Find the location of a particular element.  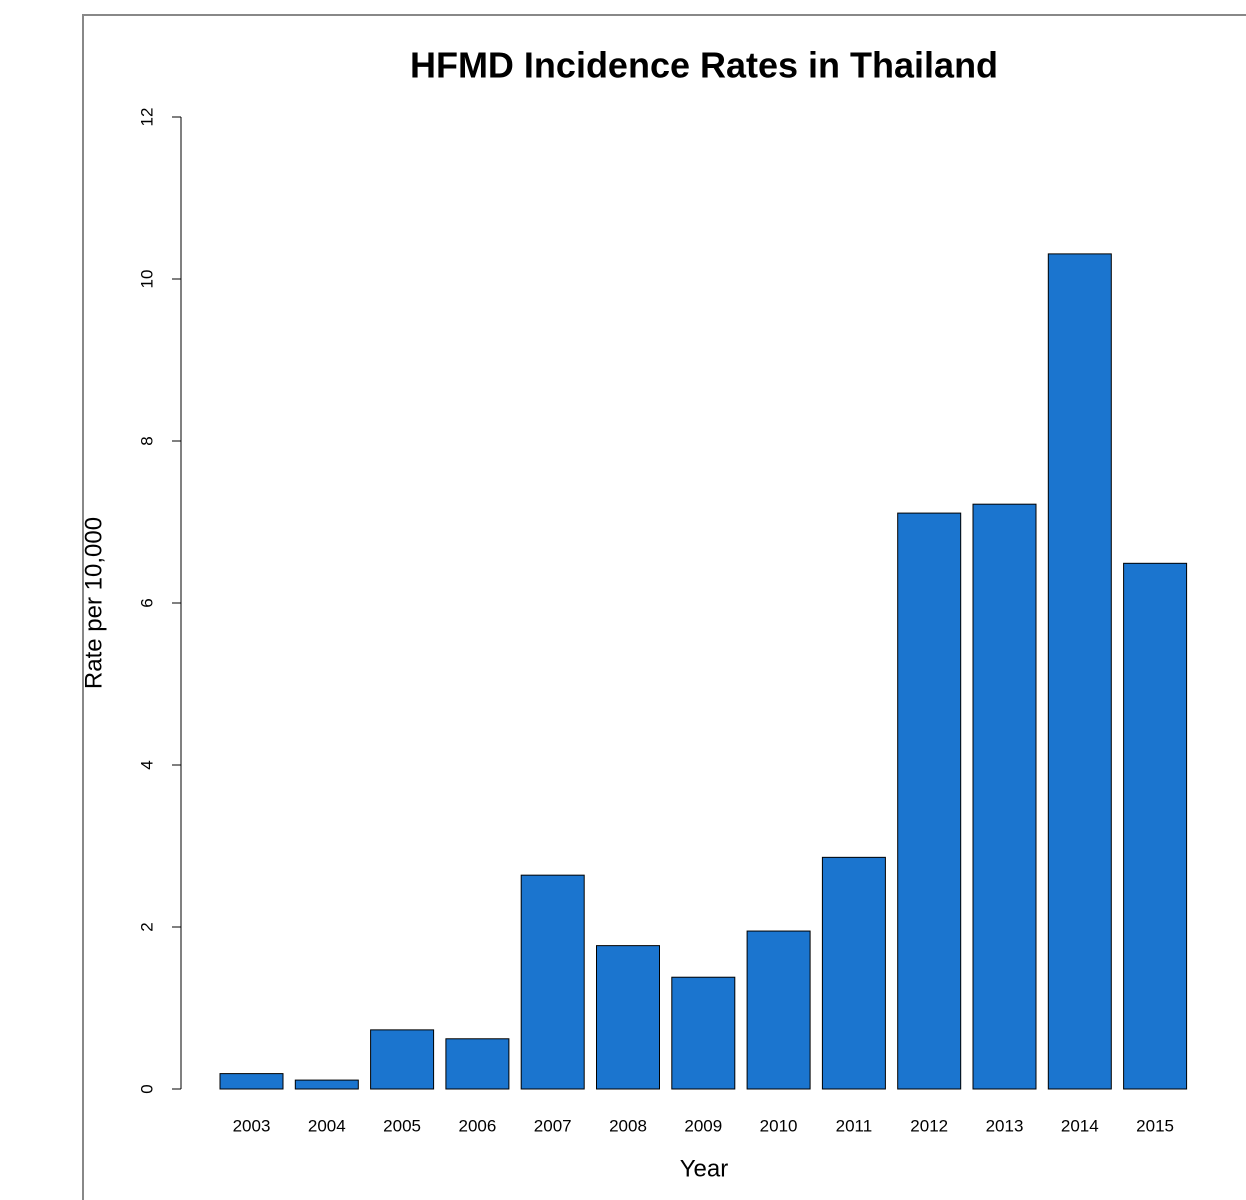

x-tick-label: 2011 is located at coordinates (854, 1125).